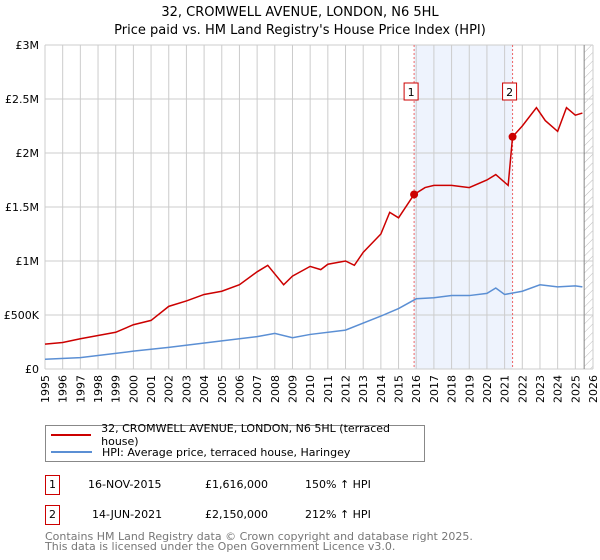  What do you see at coordinates (540, 389) in the screenshot?
I see `x-tick-label: 2023` at bounding box center [540, 389].